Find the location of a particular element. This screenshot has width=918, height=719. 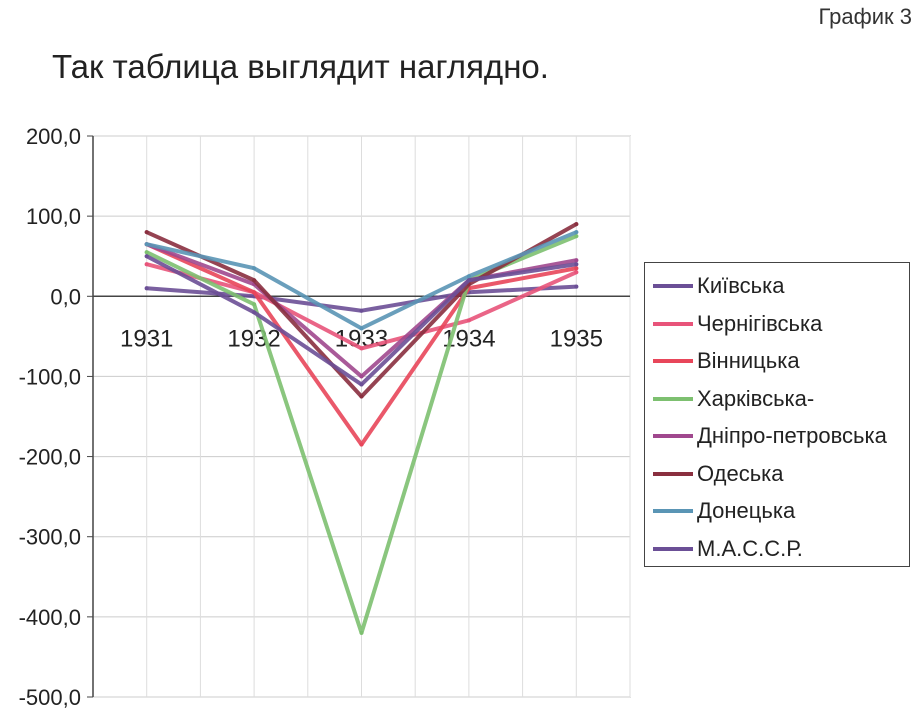

page-heading: Так таблица выглядит наглядно. is located at coordinates (300, 66).